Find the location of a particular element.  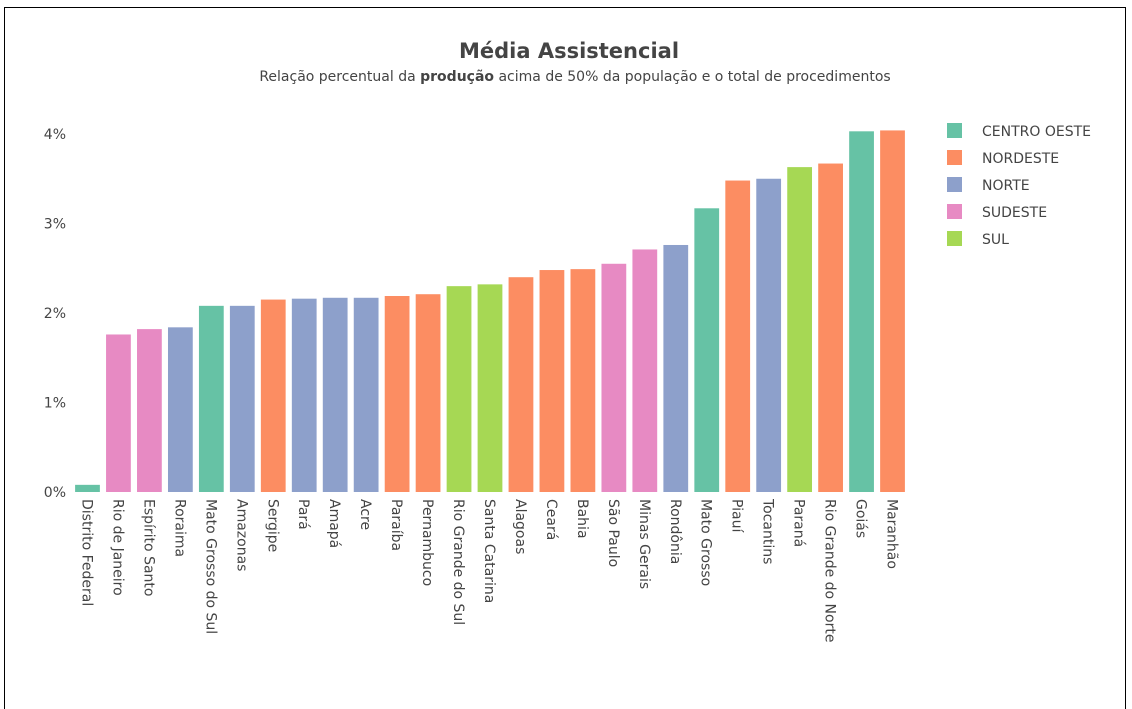

chart-title: Média Assistencial is located at coordinates (569, 51).